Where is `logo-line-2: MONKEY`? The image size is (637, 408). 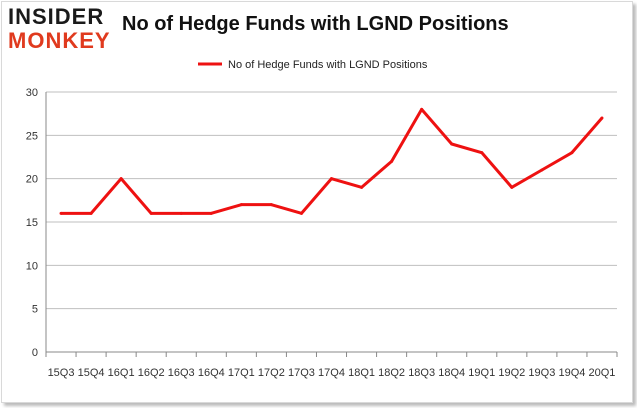
logo-line-2: MONKEY is located at coordinates (59, 40).